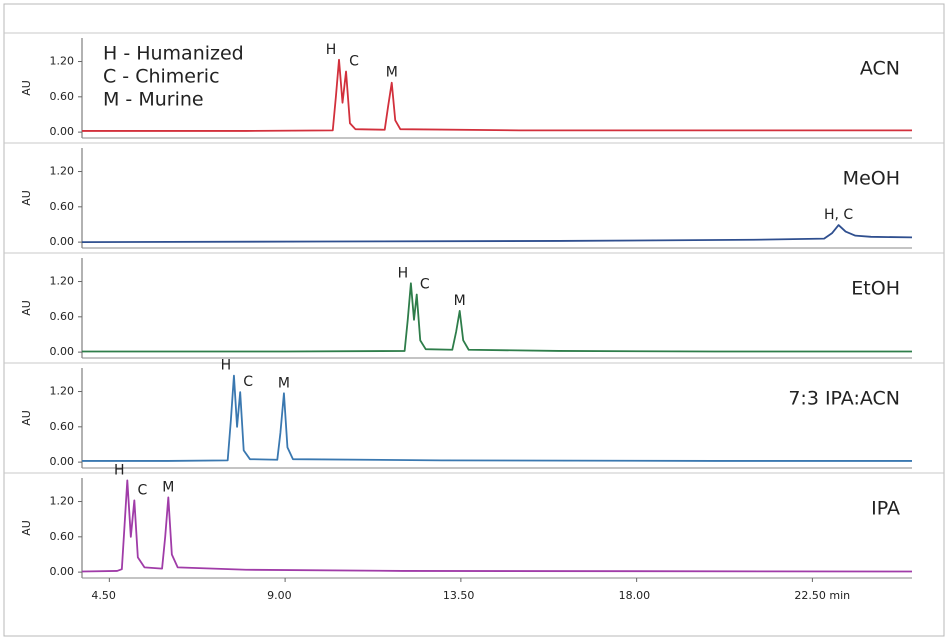 The width and height of the screenshot is (950, 642). I want to click on panel-title: IPA, so click(885, 509).